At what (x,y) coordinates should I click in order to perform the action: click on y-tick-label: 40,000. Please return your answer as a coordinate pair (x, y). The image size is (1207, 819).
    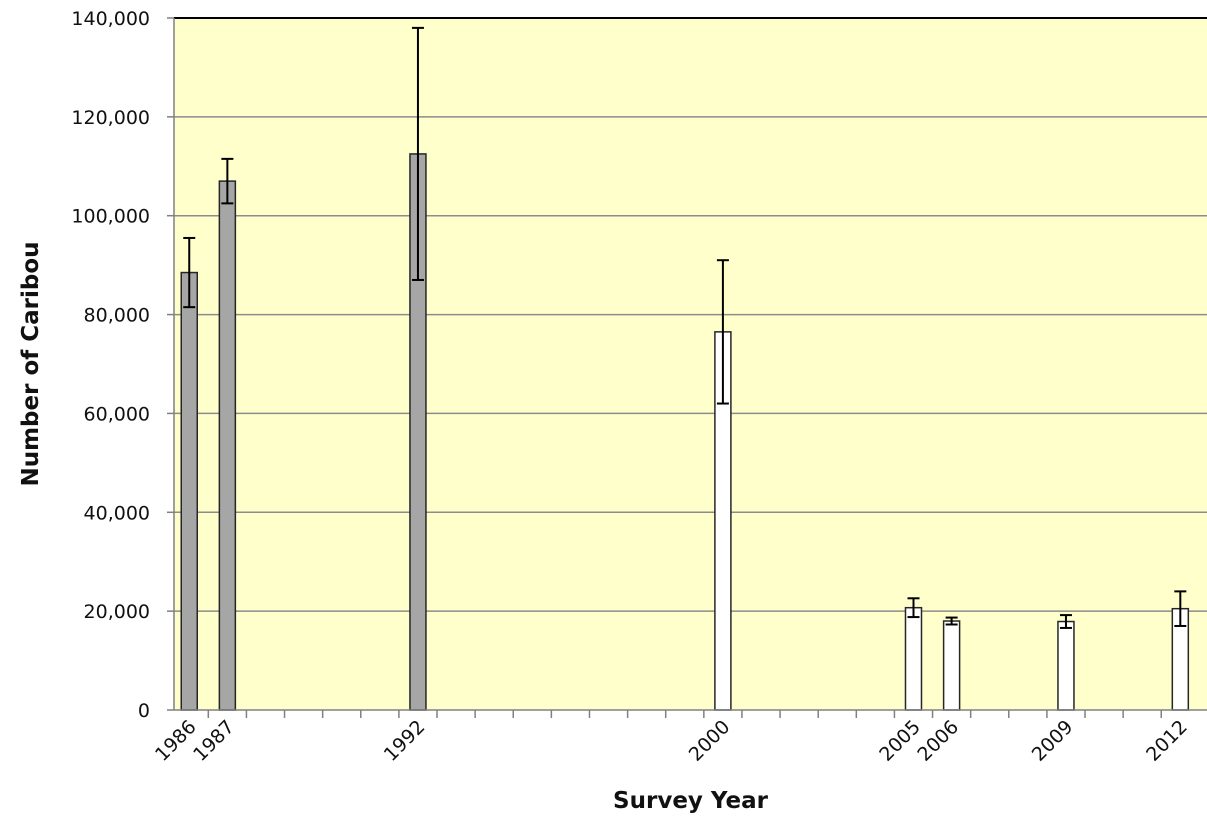
    Looking at the image, I should click on (117, 513).